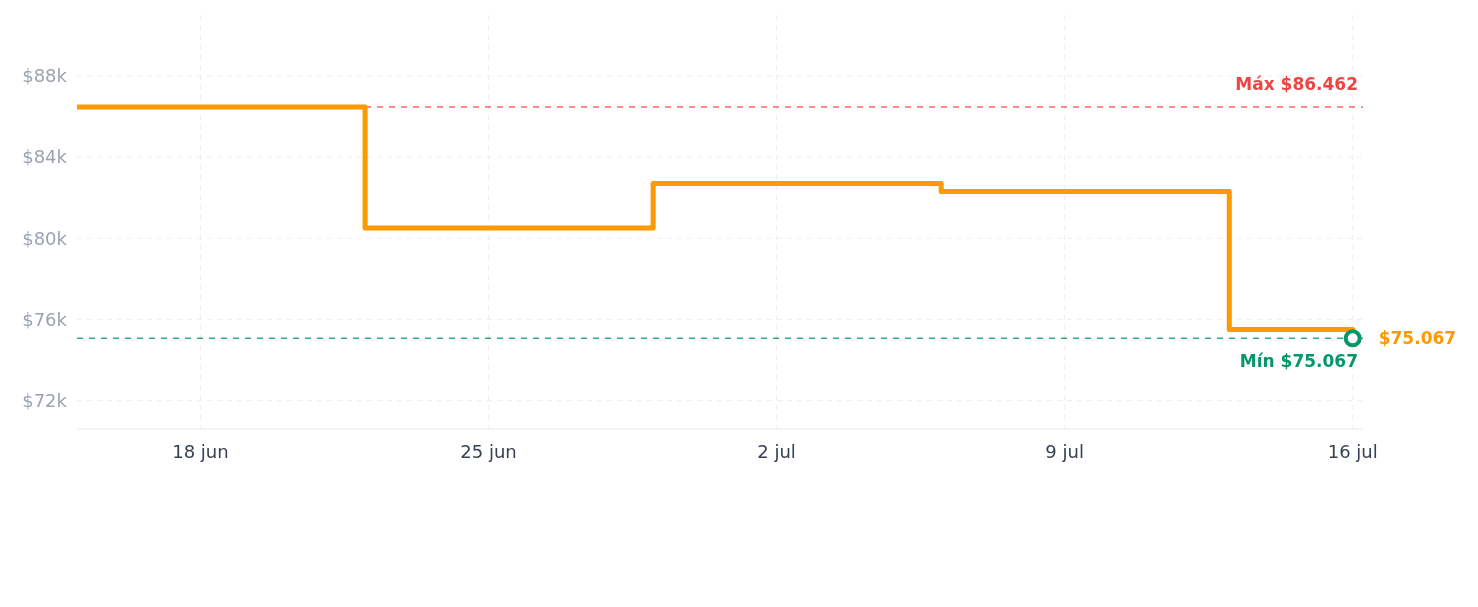  Describe the element at coordinates (776, 451) in the screenshot. I see `x-tick-label: 2 jul` at that location.